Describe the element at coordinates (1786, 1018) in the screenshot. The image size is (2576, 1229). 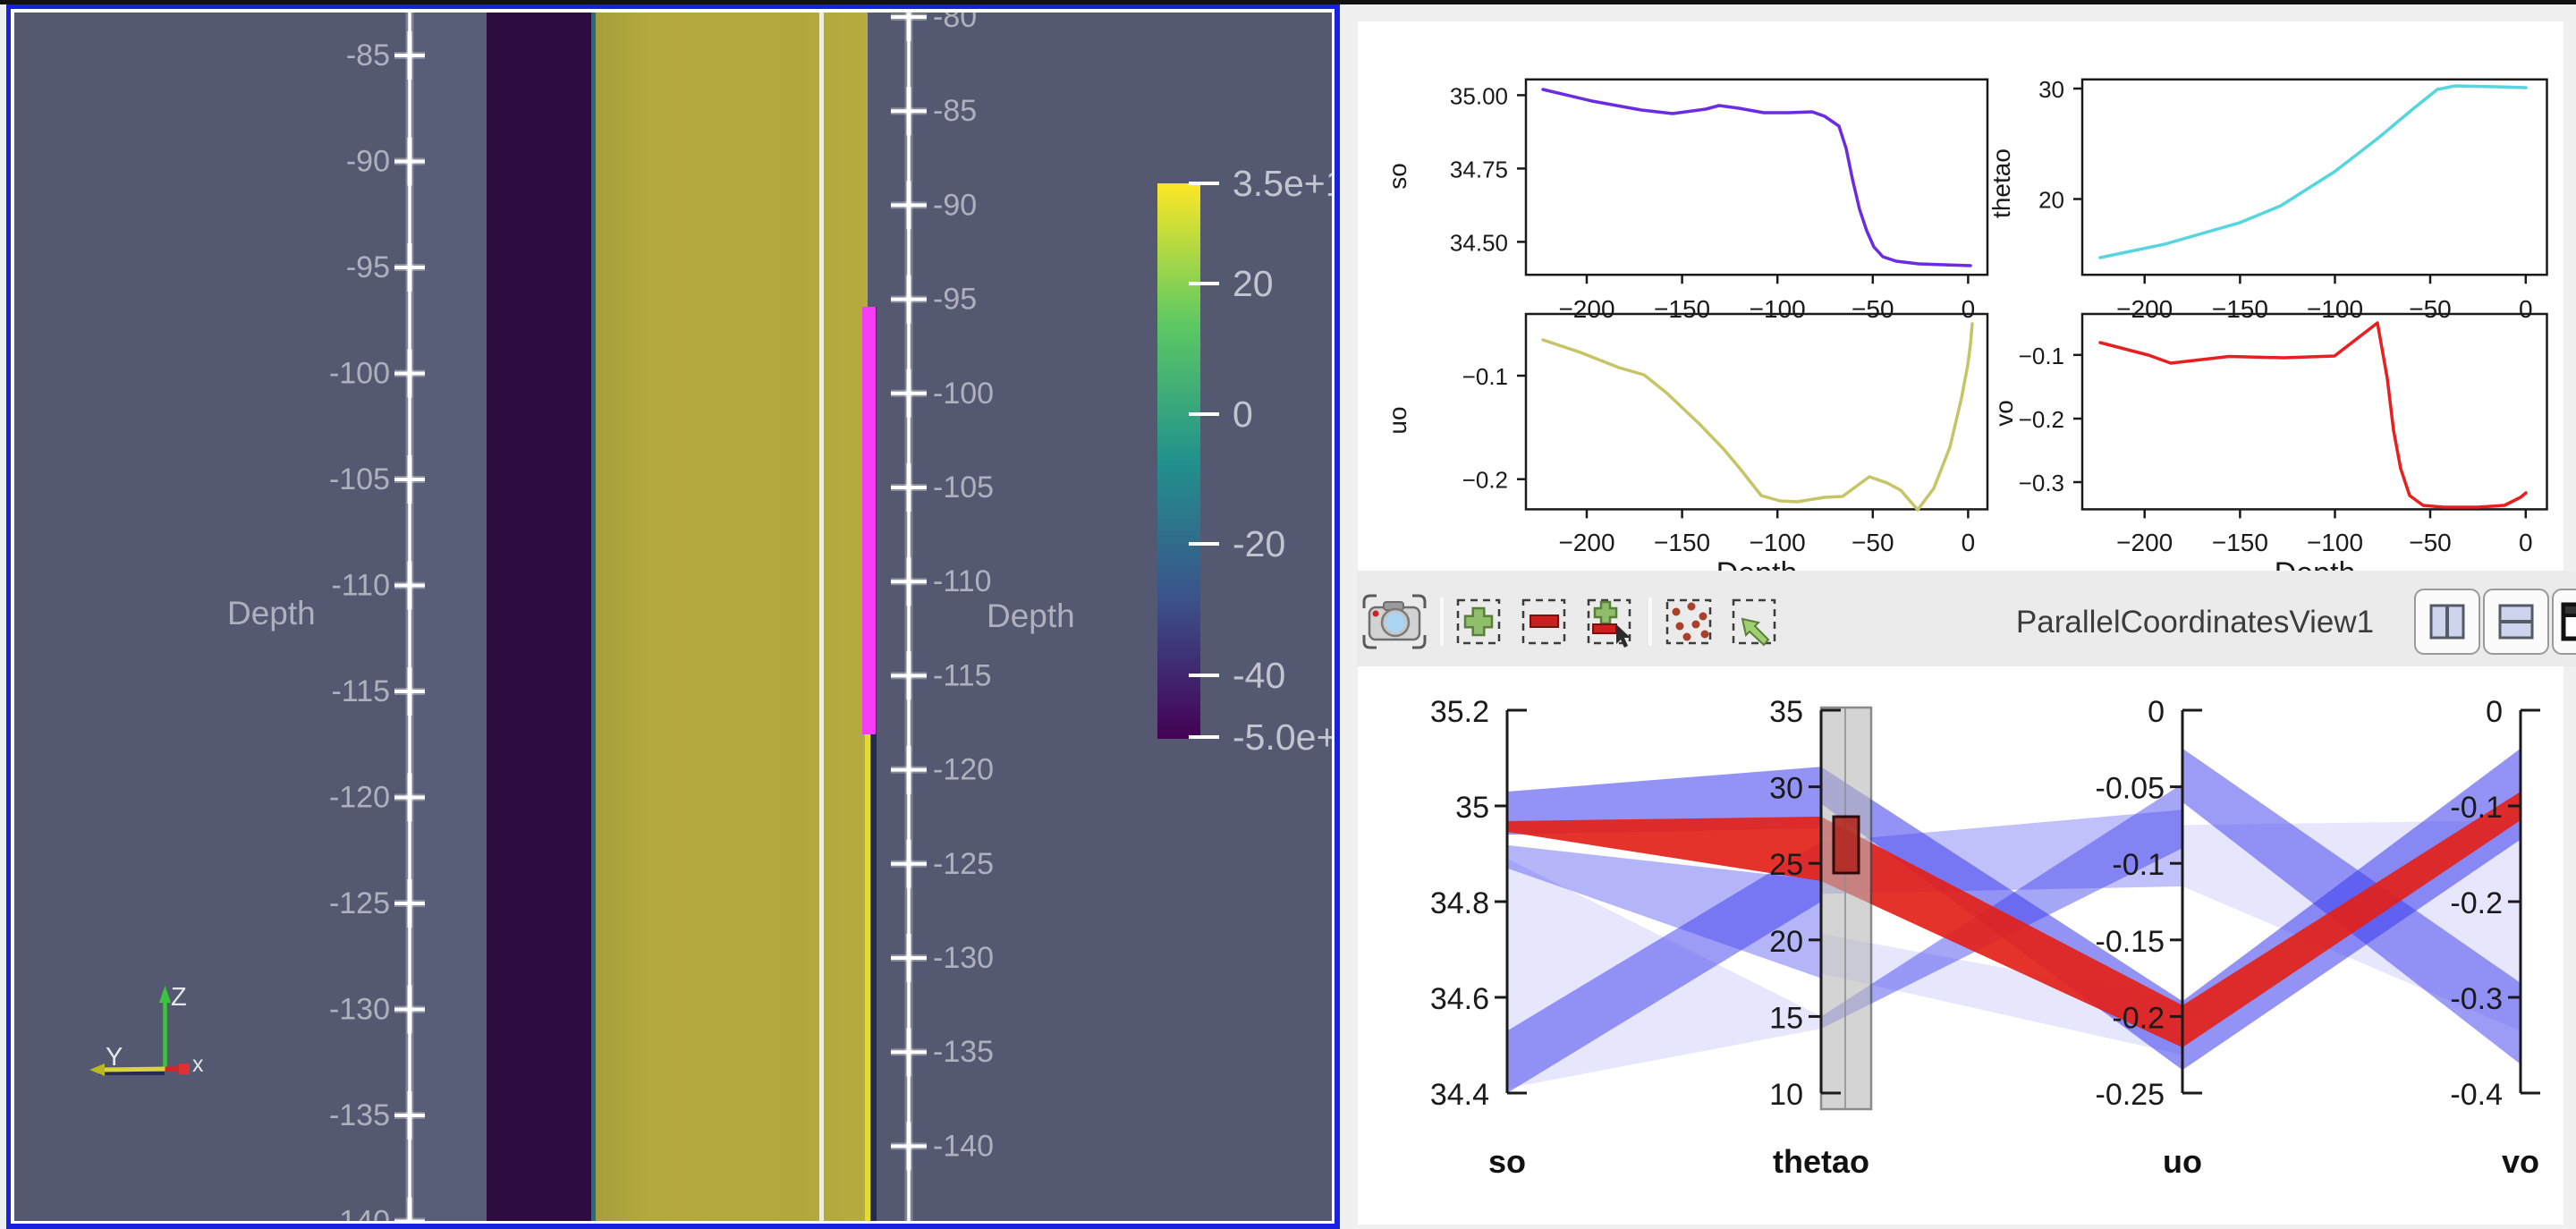
I see `svg-text: 15` at that location.